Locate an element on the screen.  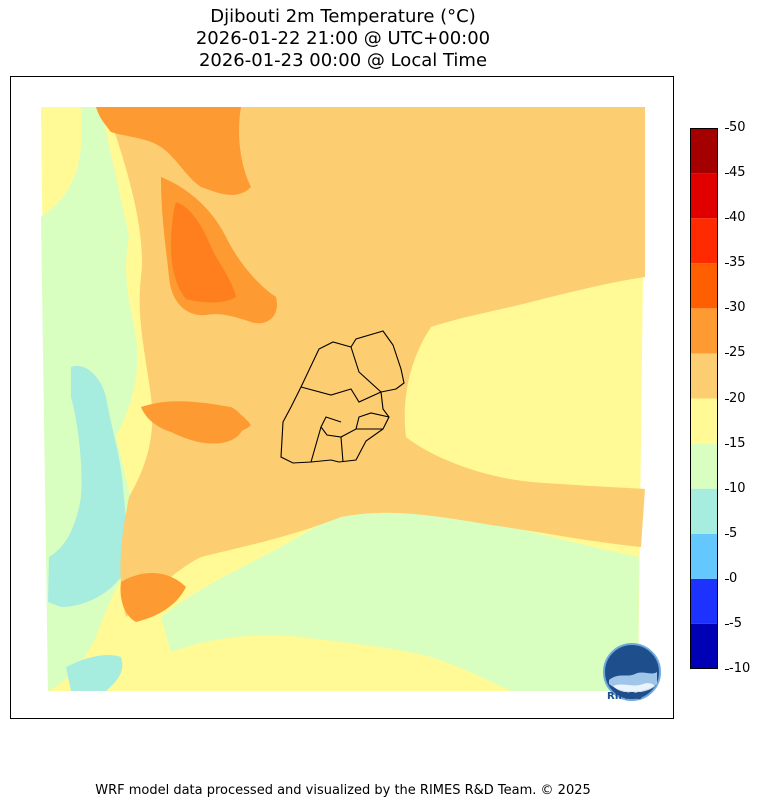
colorbar-tick-label: 20 is located at coordinates (735, 398).